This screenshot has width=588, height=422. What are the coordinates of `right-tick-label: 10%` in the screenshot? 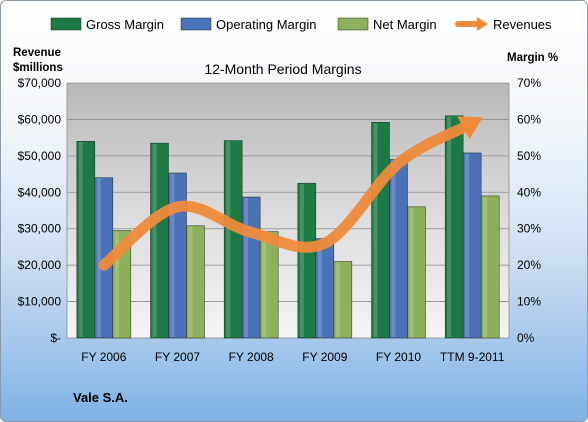 It's located at (529, 302).